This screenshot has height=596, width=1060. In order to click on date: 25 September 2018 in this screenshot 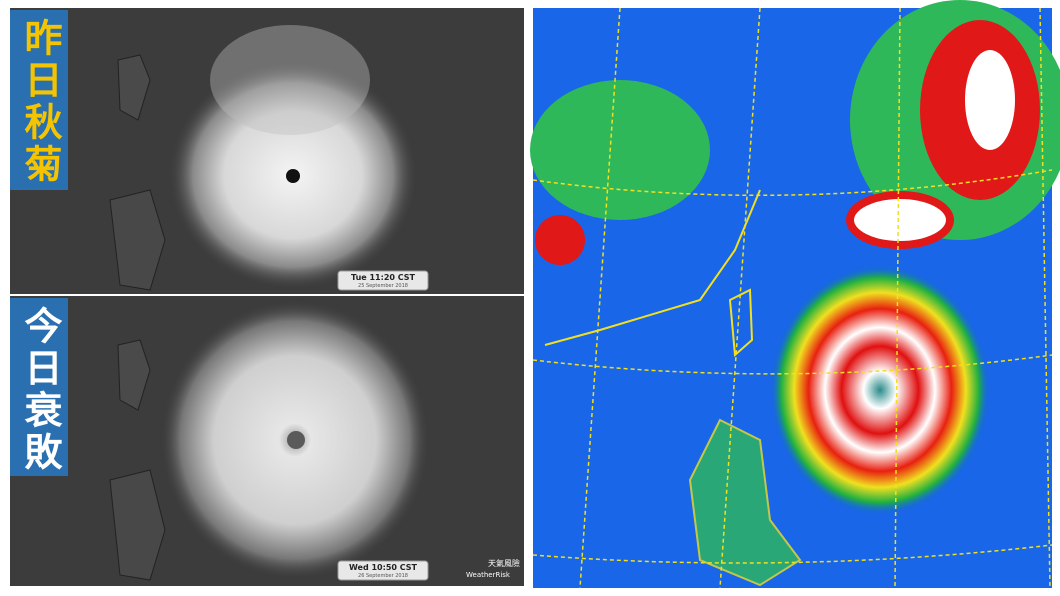, I will do `click(383, 286)`.